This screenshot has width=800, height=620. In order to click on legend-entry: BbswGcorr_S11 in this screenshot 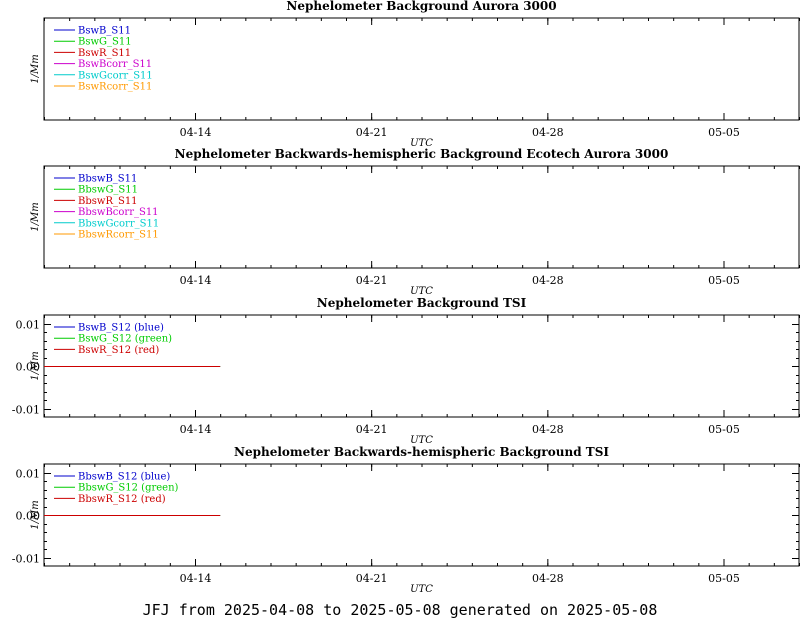, I will do `click(118, 223)`.